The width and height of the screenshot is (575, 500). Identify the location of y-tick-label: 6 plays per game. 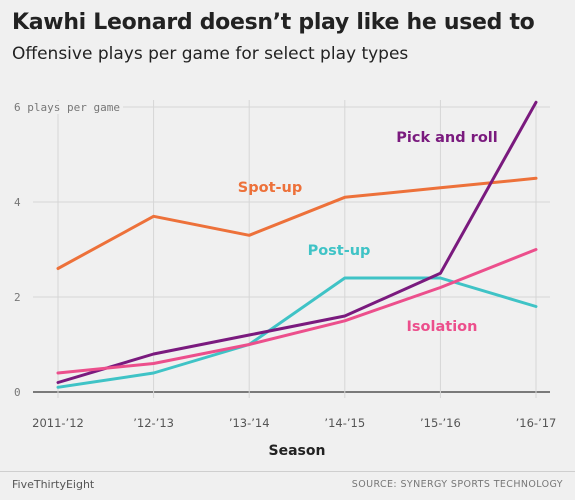
(67, 107).